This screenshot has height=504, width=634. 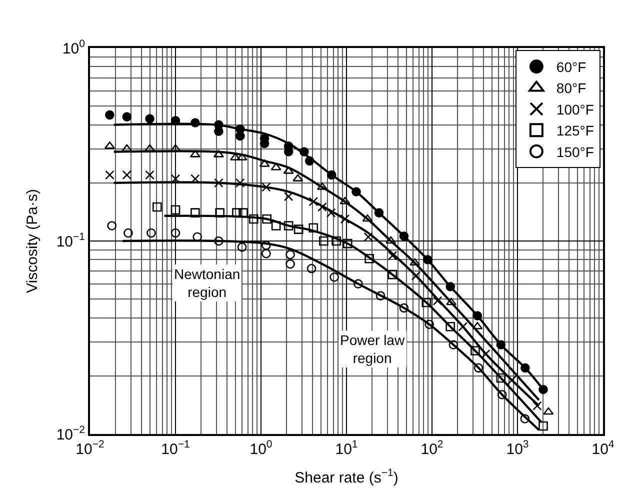 I want to click on y-axis-title: Viscosity (Pa·s), so click(x=33, y=241).